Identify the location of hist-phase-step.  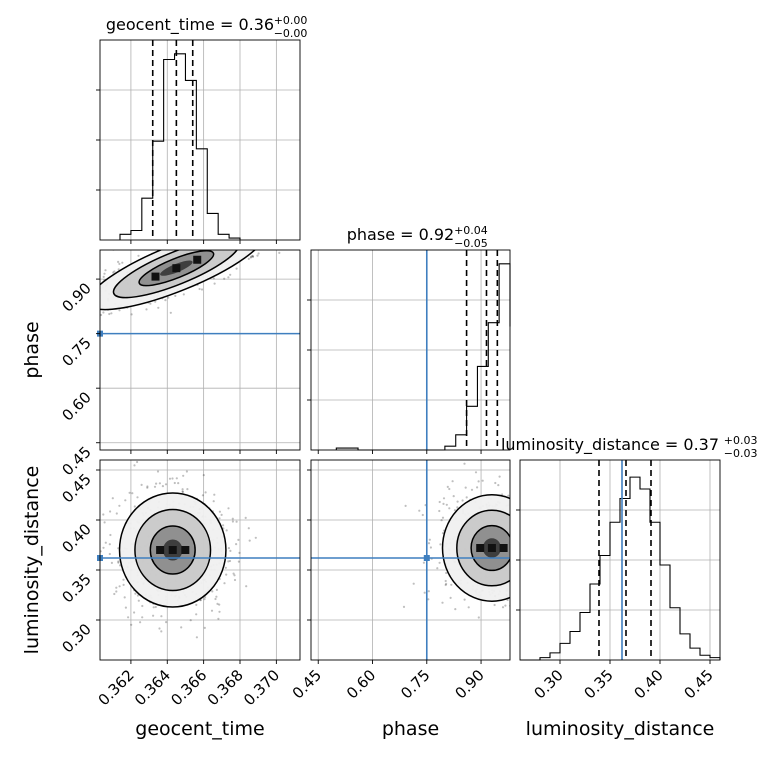
(423, 357).